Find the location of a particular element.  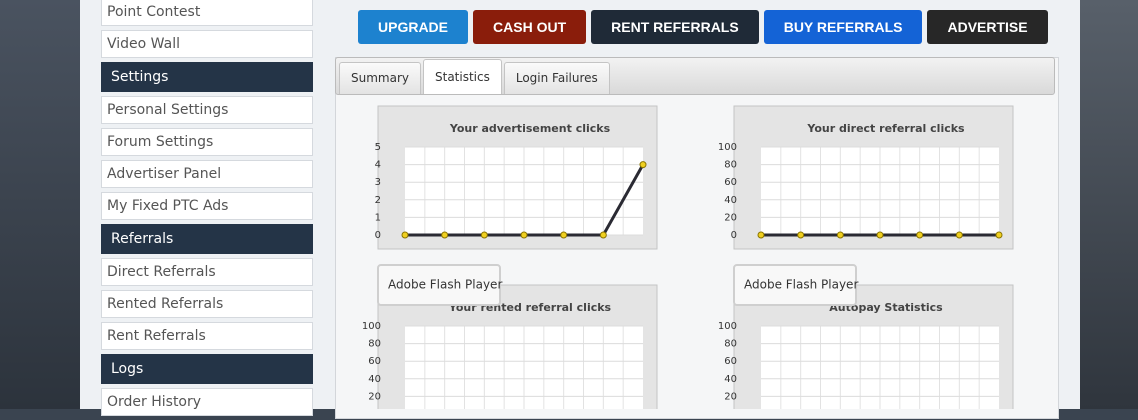

section-header: Logs is located at coordinates (207, 369).